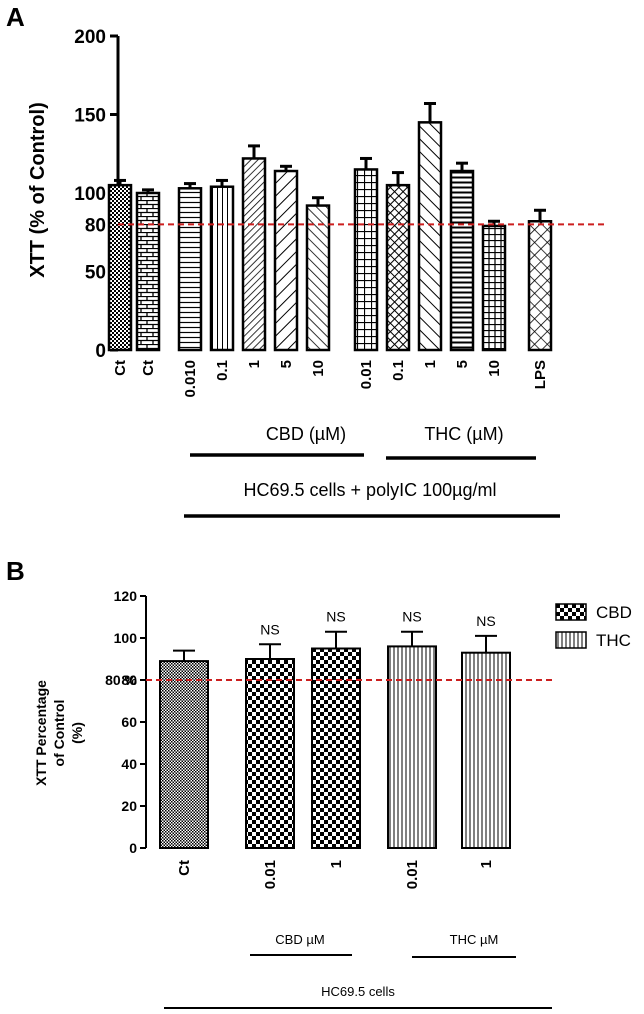 Image resolution: width=644 pixels, height=1014 pixels. Describe the element at coordinates (540, 374) in the screenshot. I see `panel-a-x-tick-label: LPS` at that location.